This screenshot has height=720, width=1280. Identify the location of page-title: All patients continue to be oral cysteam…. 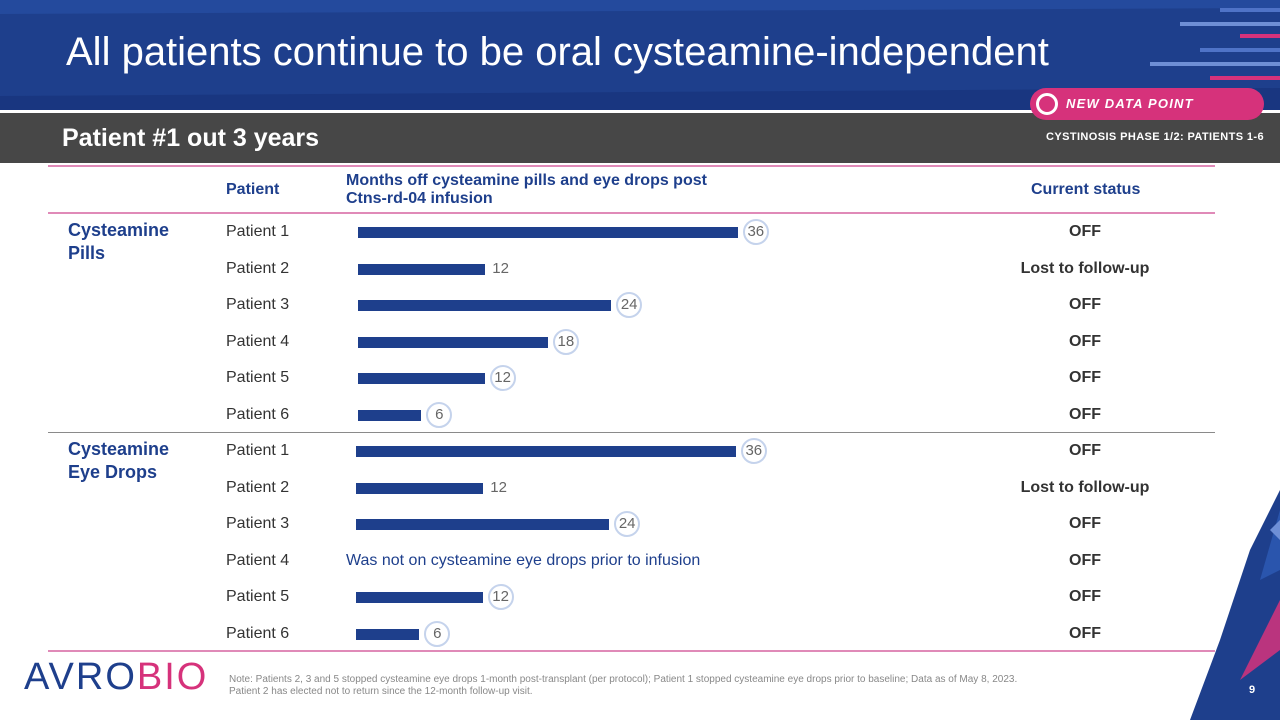
(557, 52).